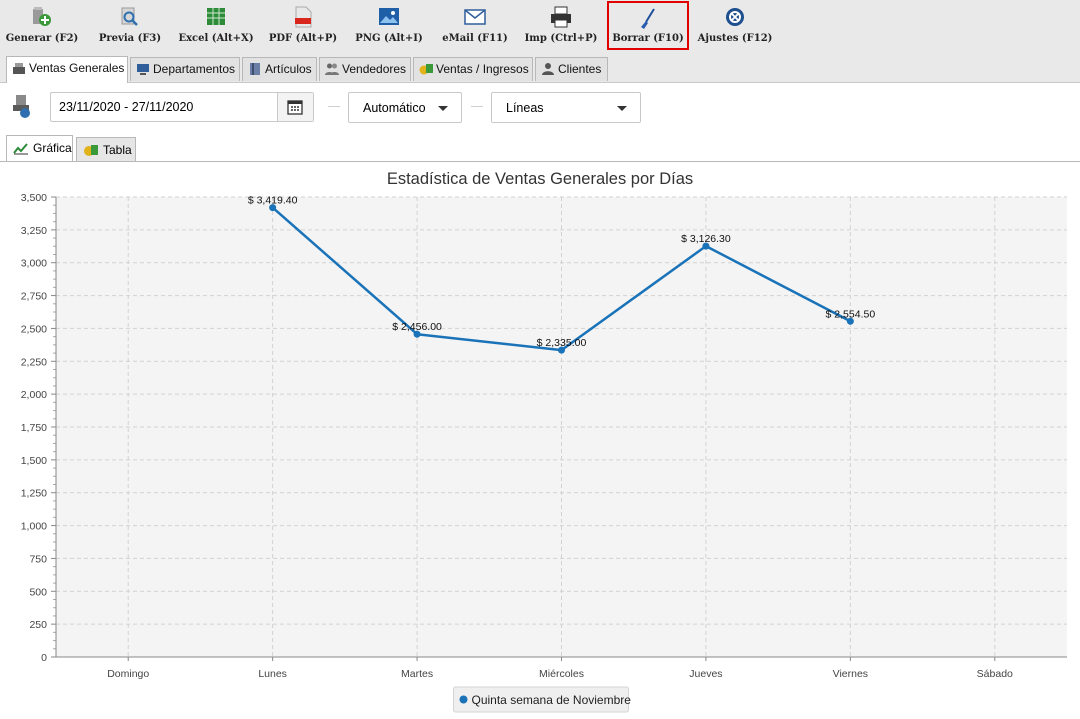 The height and width of the screenshot is (719, 1080). I want to click on y-tick-label: 2,250, so click(34, 362).